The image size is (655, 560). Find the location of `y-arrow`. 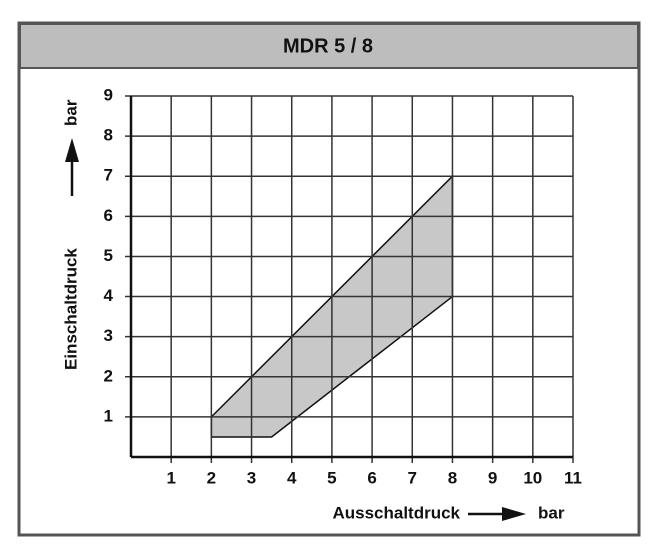

y-arrow is located at coordinates (72, 167).